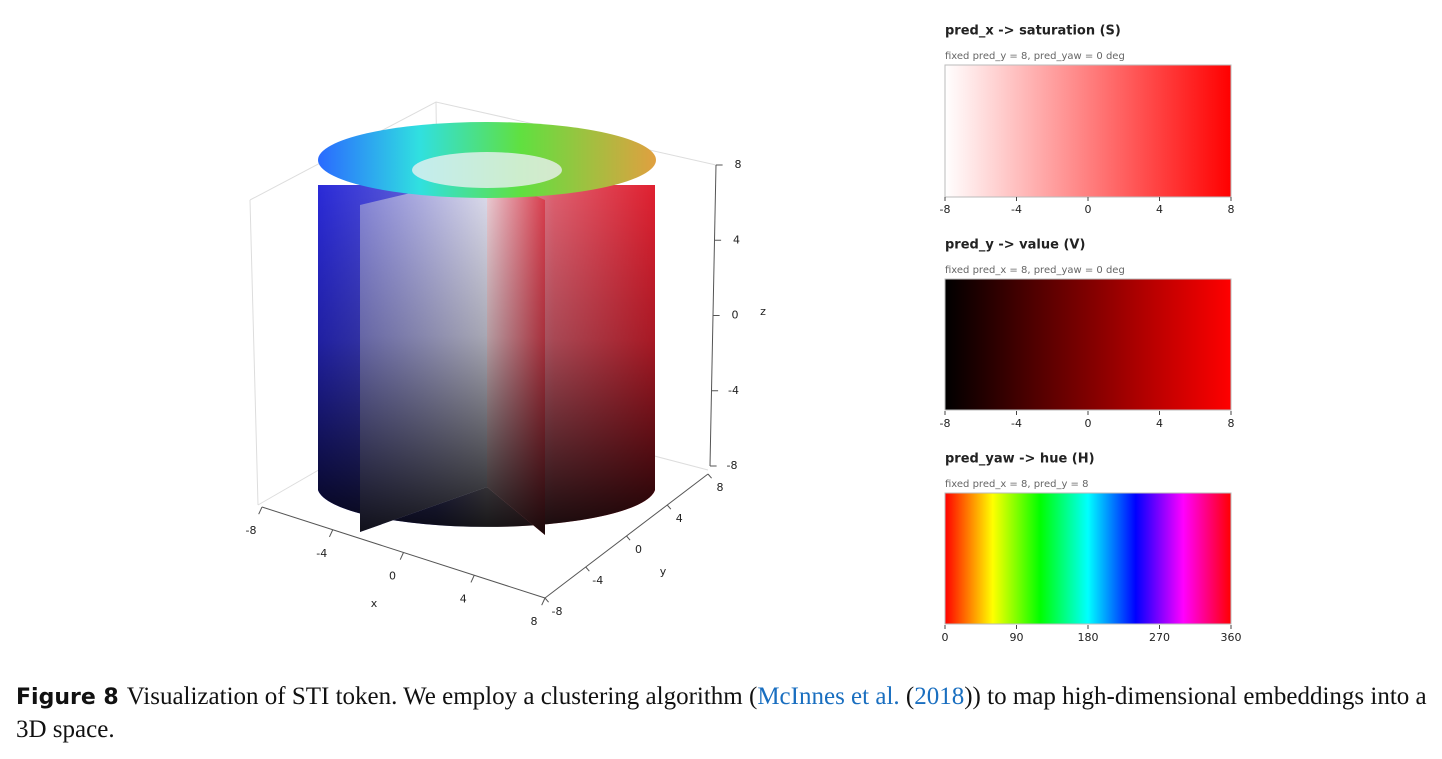 Image resolution: width=1442 pixels, height=759 pixels. What do you see at coordinates (907, 696) in the screenshot?
I see `caption-text: (` at bounding box center [907, 696].